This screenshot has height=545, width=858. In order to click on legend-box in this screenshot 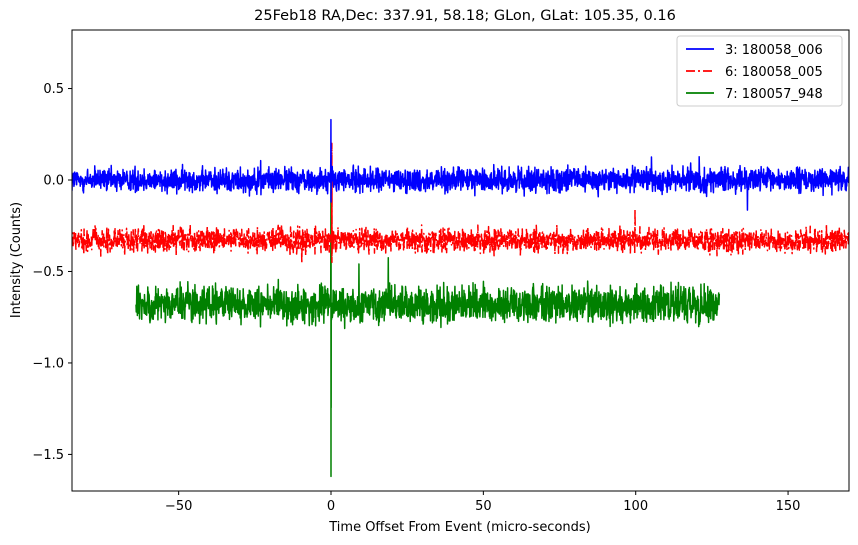, I will do `click(759, 71)`.